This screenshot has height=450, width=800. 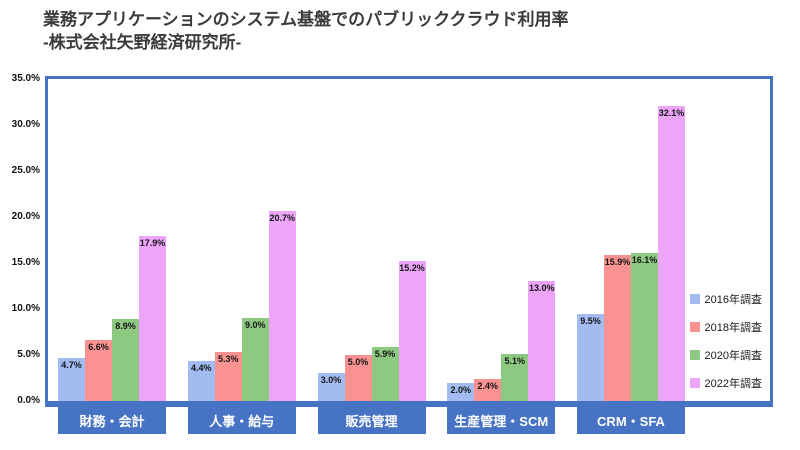 I want to click on bar-value-label: 17.9%, so click(x=152, y=243).